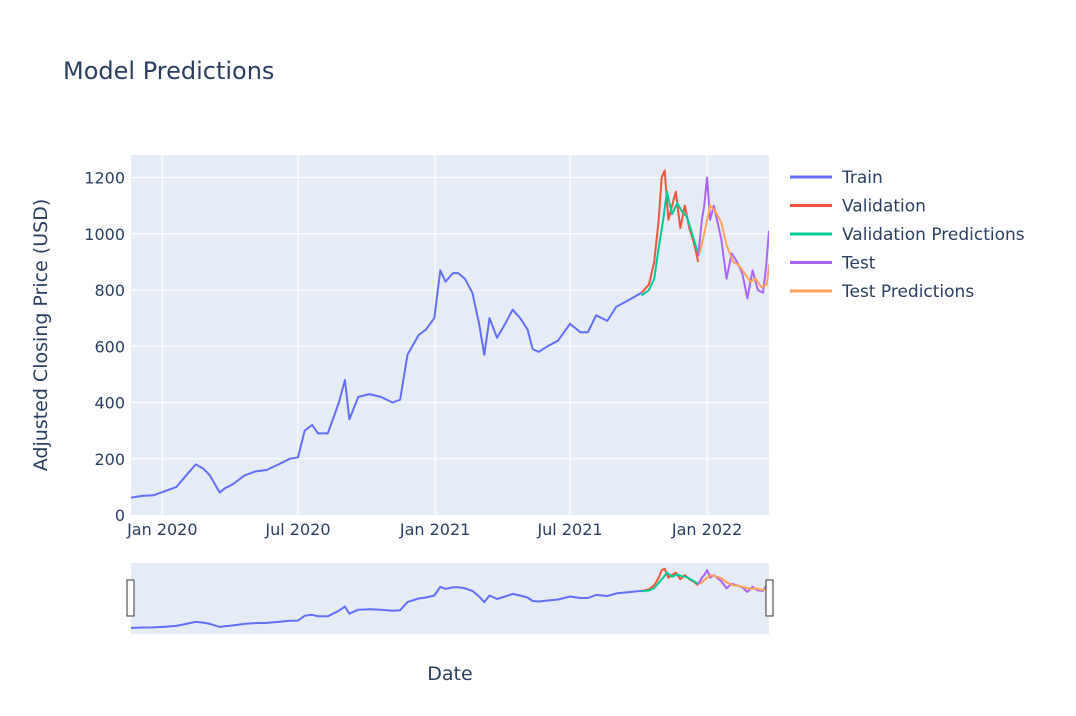 The image size is (1076, 716). I want to click on chart-title: Model Predictions, so click(168, 71).